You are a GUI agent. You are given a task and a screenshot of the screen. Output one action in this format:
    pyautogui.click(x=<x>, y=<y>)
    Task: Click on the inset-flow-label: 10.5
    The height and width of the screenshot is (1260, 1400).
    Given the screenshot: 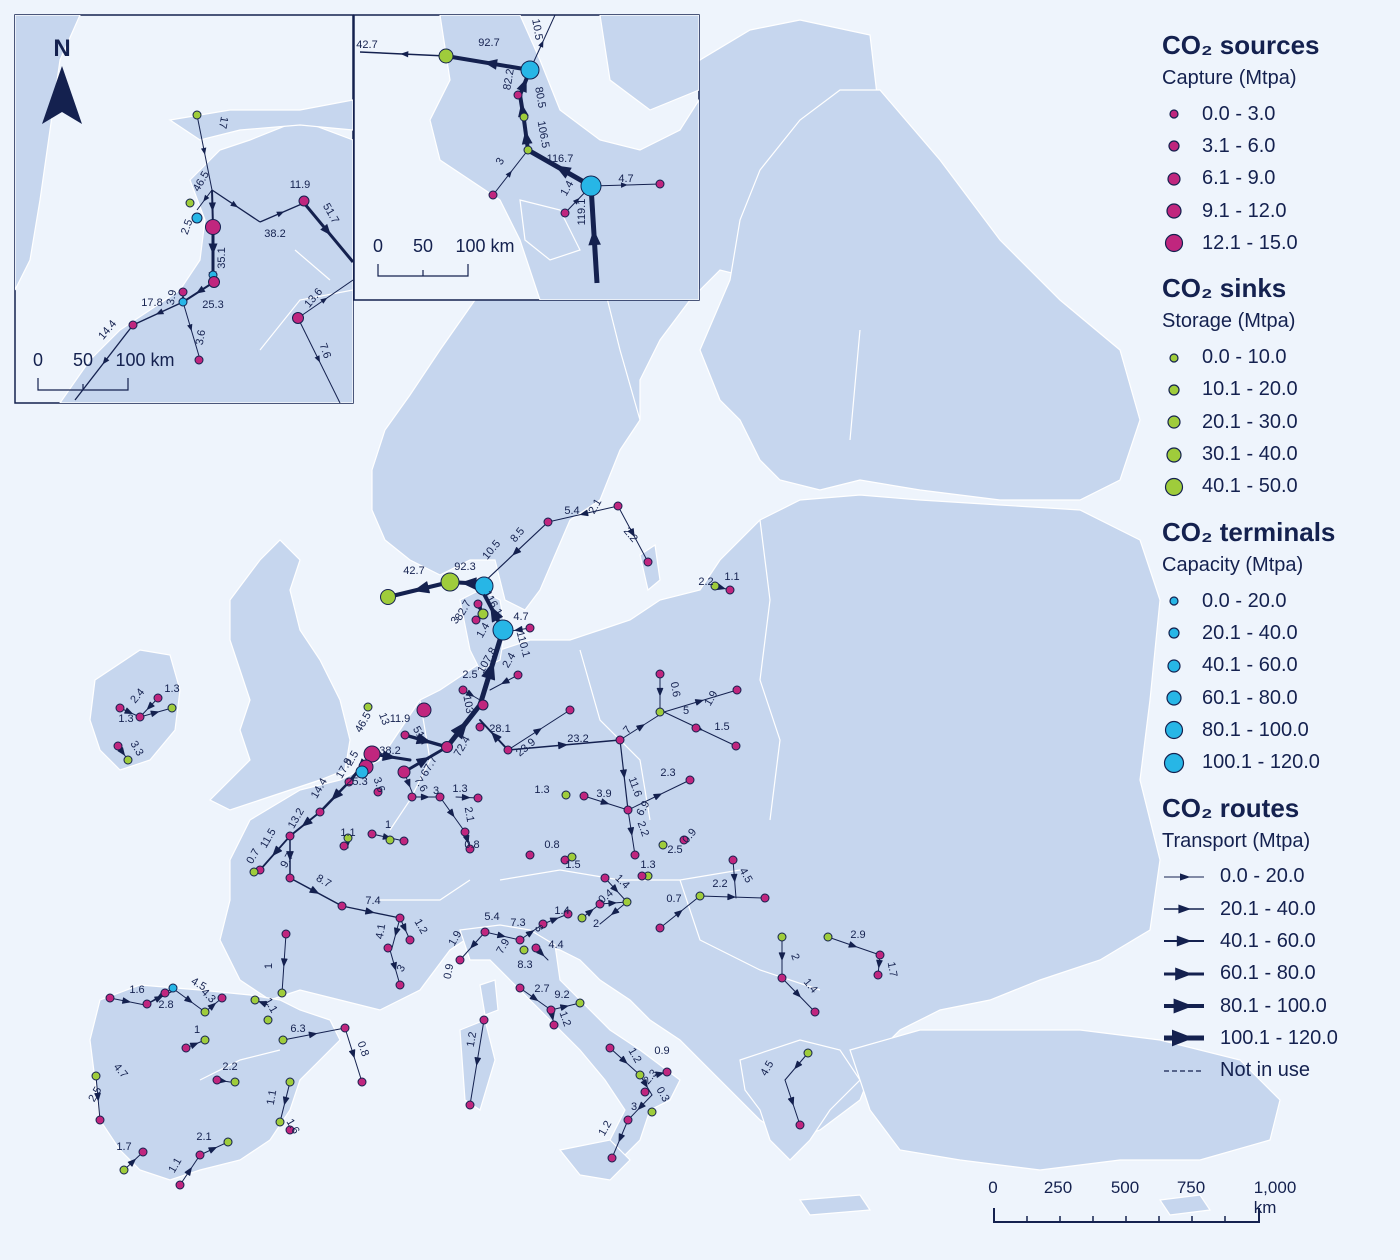 What is the action you would take?
    pyautogui.click(x=537, y=29)
    